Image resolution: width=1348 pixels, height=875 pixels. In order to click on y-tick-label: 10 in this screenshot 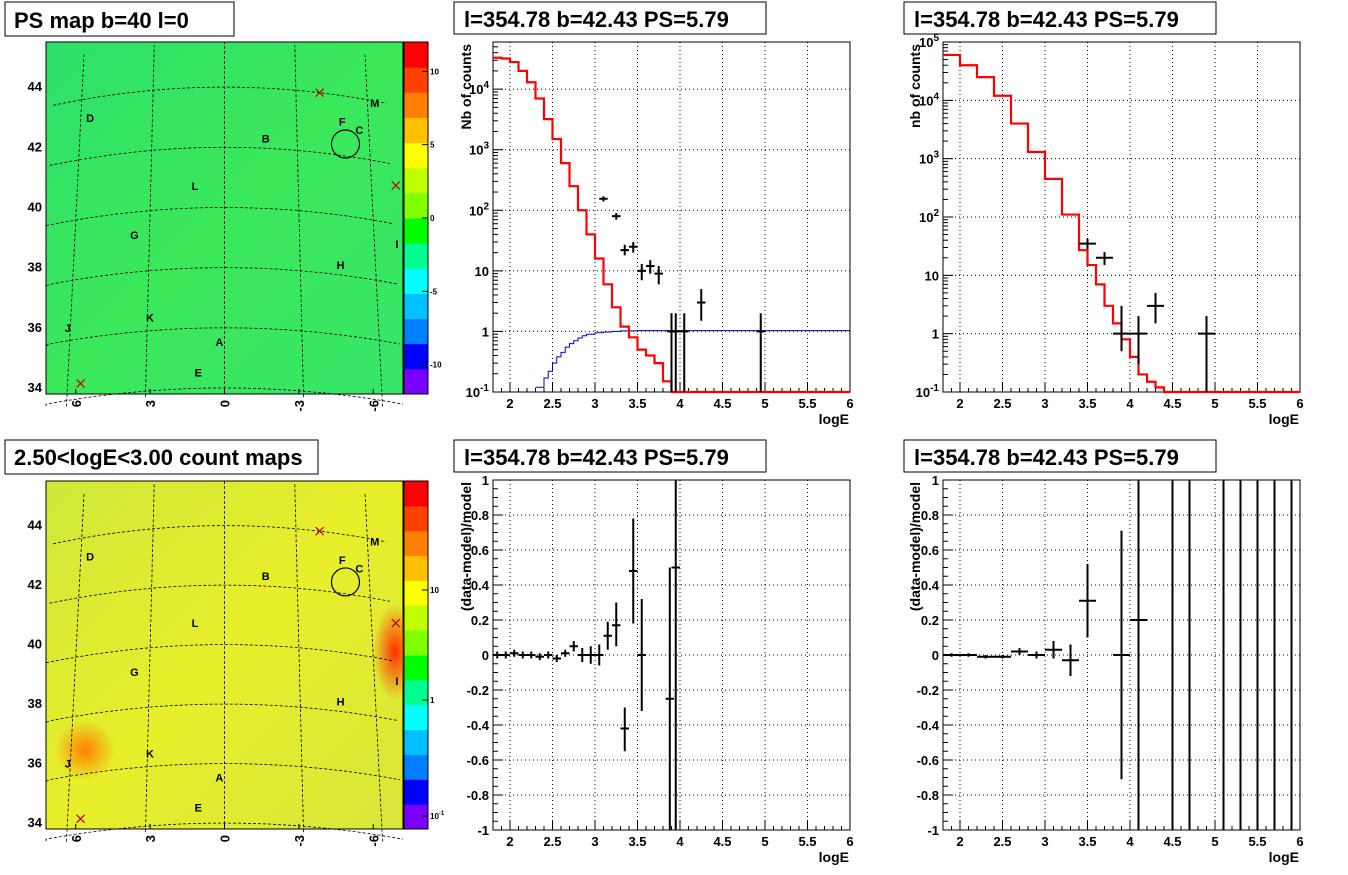, I will do `click(482, 271)`.